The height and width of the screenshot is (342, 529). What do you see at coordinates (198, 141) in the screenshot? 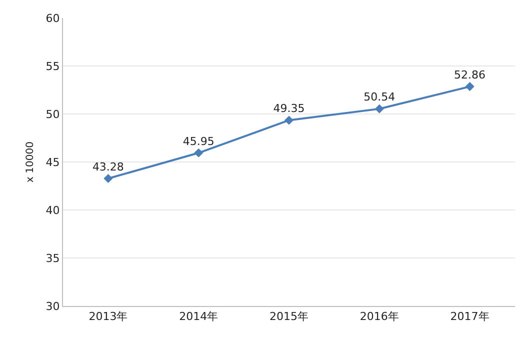
I see `data-label: 45.95` at bounding box center [198, 141].